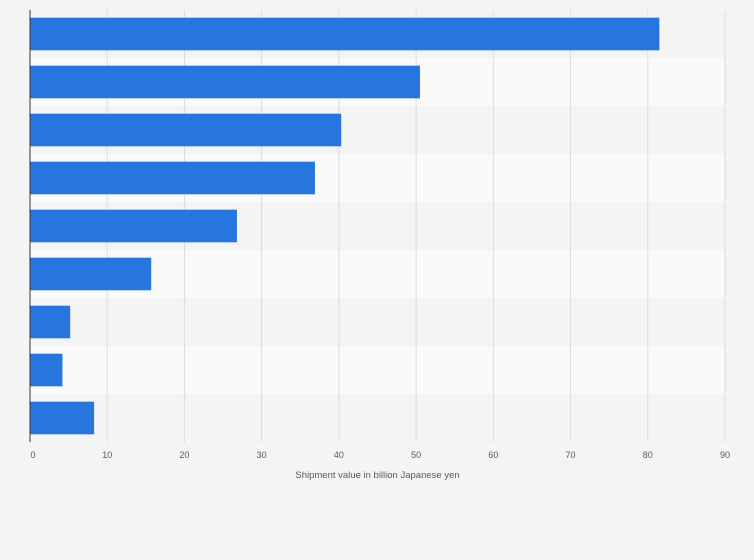 The width and height of the screenshot is (754, 560). I want to click on x-tick-label: 60, so click(493, 455).